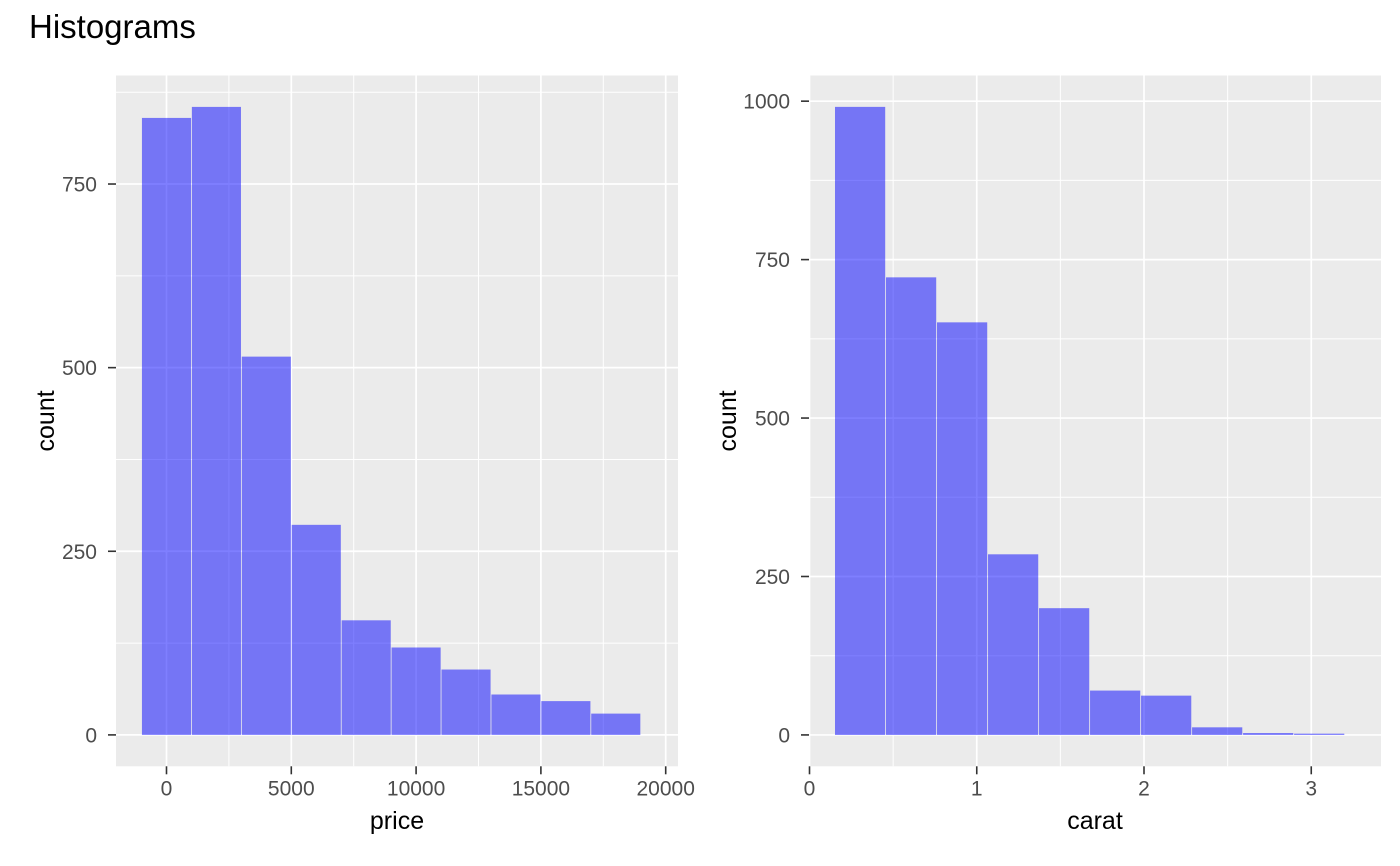 The width and height of the screenshot is (1400, 866). I want to click on x-axis-title-carat: carat, so click(1095, 821).